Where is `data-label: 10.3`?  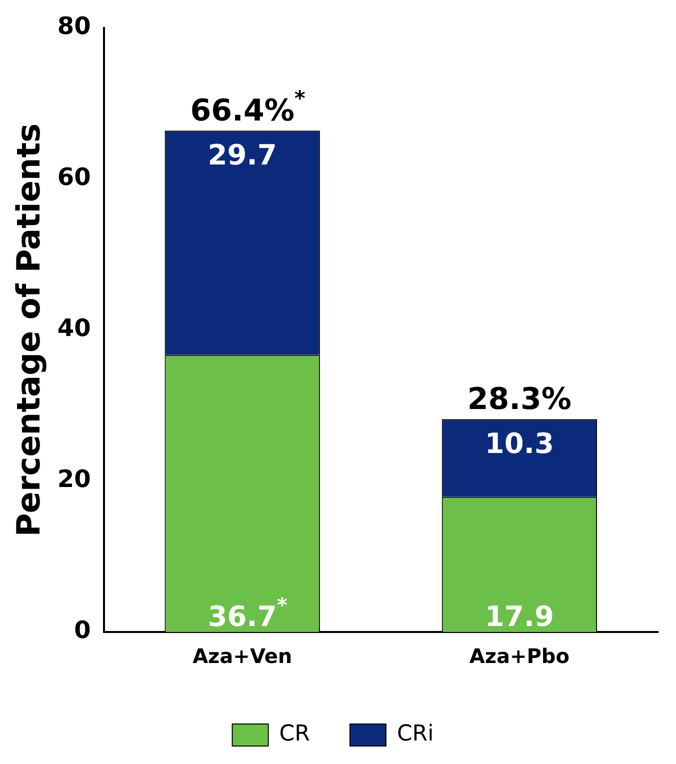
data-label: 10.3 is located at coordinates (519, 443).